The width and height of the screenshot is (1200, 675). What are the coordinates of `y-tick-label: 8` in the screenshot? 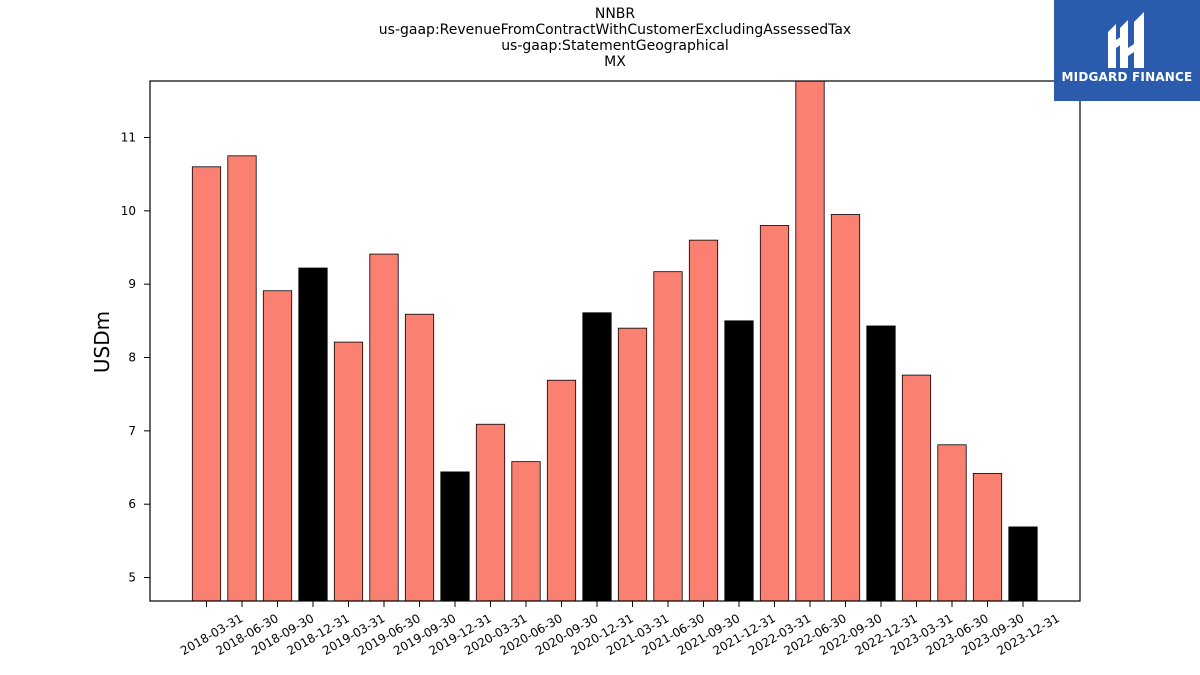 It's located at (132, 358).